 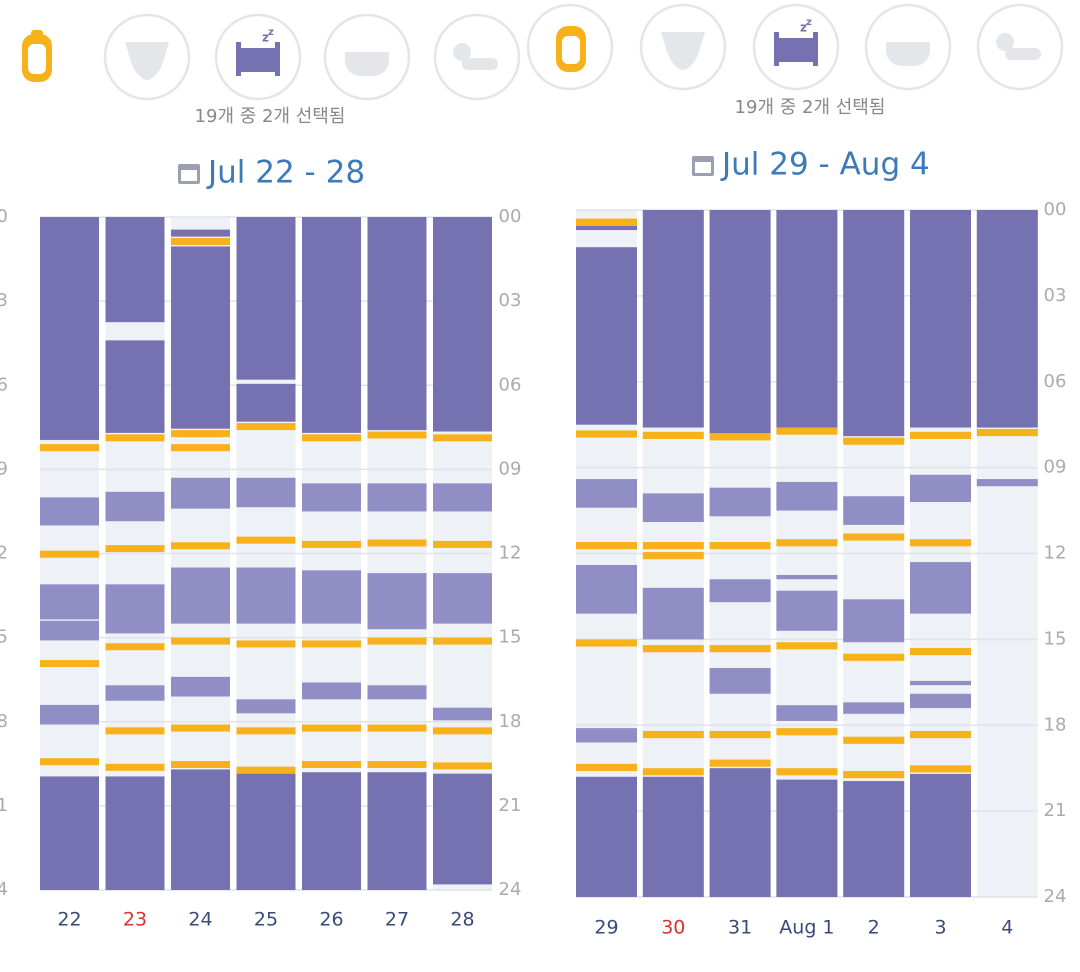 What do you see at coordinates (462, 920) in the screenshot?
I see `day-label: 28` at bounding box center [462, 920].